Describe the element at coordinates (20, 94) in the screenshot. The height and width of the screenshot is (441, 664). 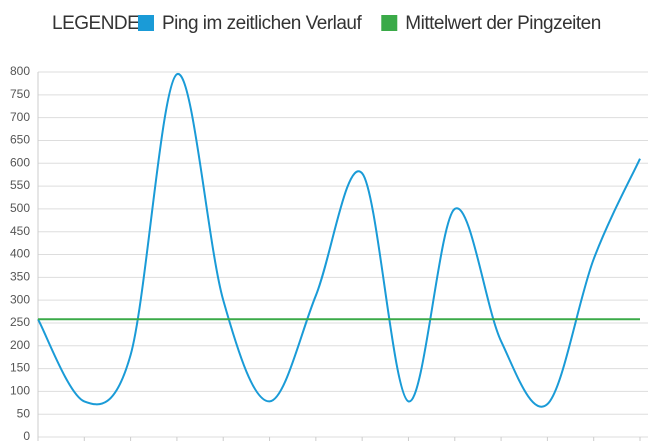
I see `y-tick-label: 750` at that location.